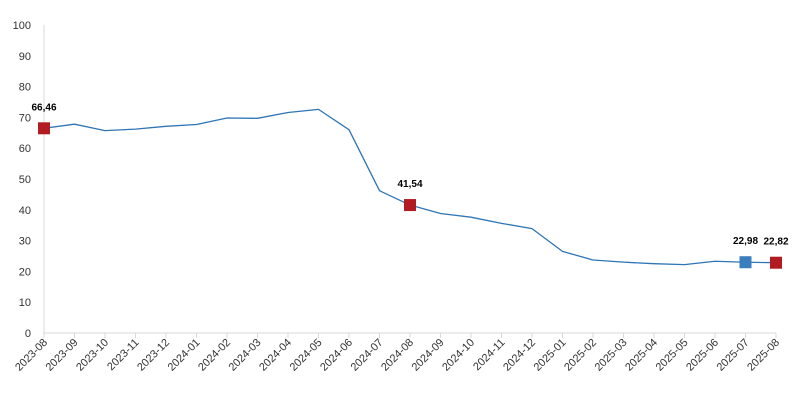 This screenshot has height=419, width=794. I want to click on y-tick-label: 60, so click(25, 149).